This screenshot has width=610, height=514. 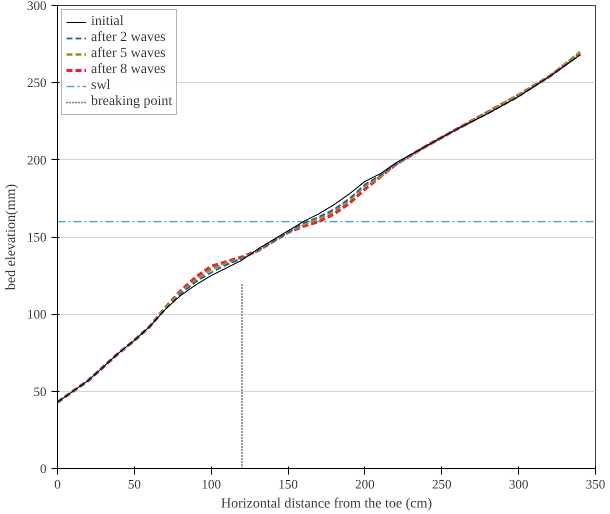 What do you see at coordinates (596, 484) in the screenshot?
I see `x-tick-label: 350` at bounding box center [596, 484].